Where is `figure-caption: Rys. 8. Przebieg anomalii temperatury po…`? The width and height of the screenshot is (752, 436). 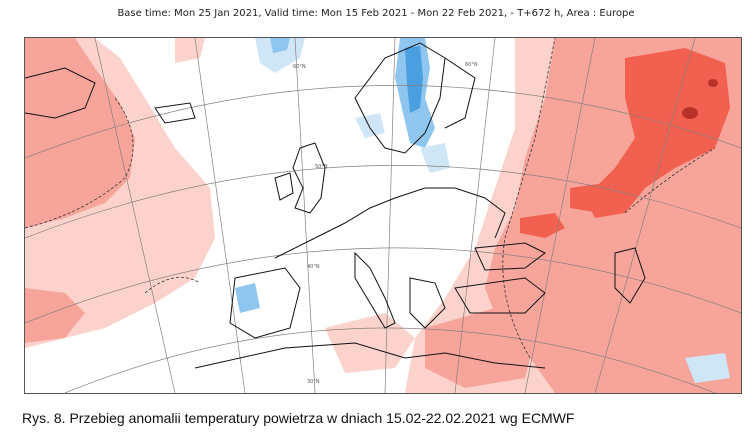 figure-caption: Rys. 8. Przebieg anomalii temperatury po… is located at coordinates (298, 418).